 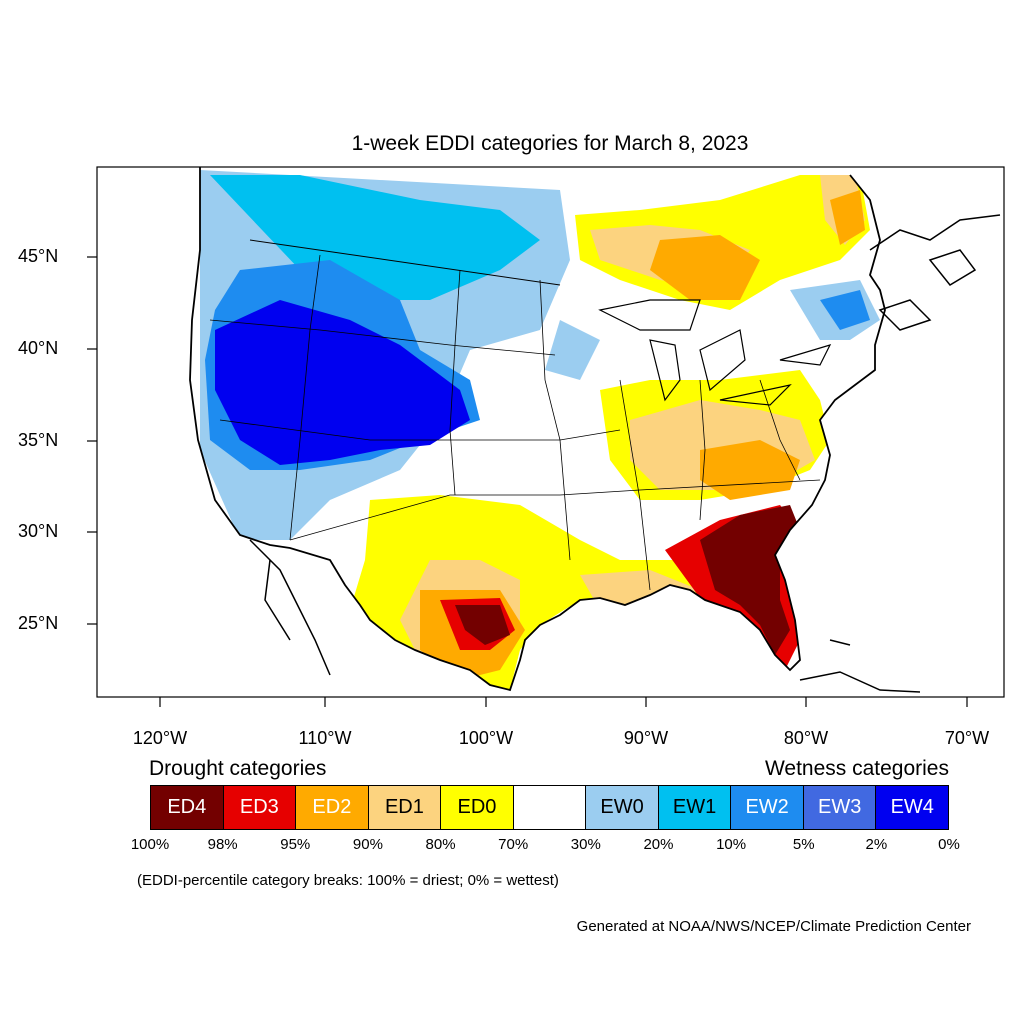 What do you see at coordinates (38, 440) in the screenshot?
I see `lat-label-35: 35°N` at bounding box center [38, 440].